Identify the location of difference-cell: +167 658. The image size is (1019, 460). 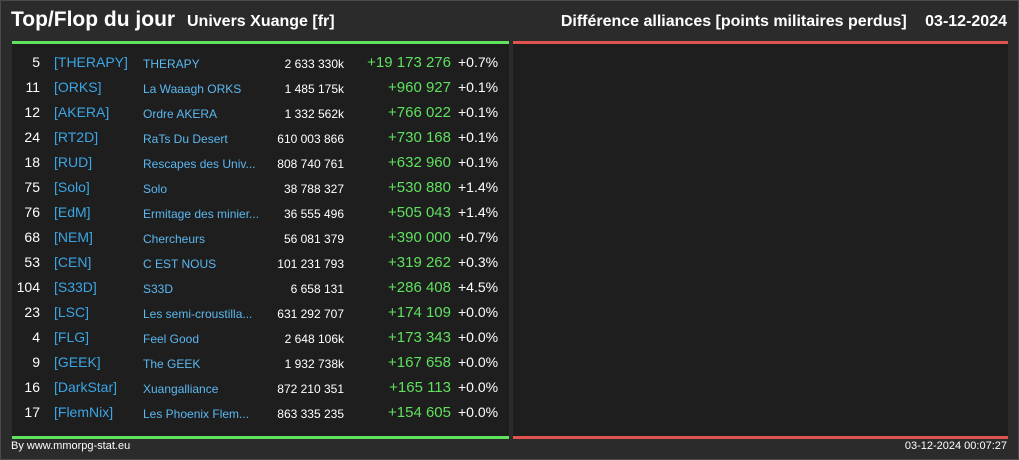
(419, 362).